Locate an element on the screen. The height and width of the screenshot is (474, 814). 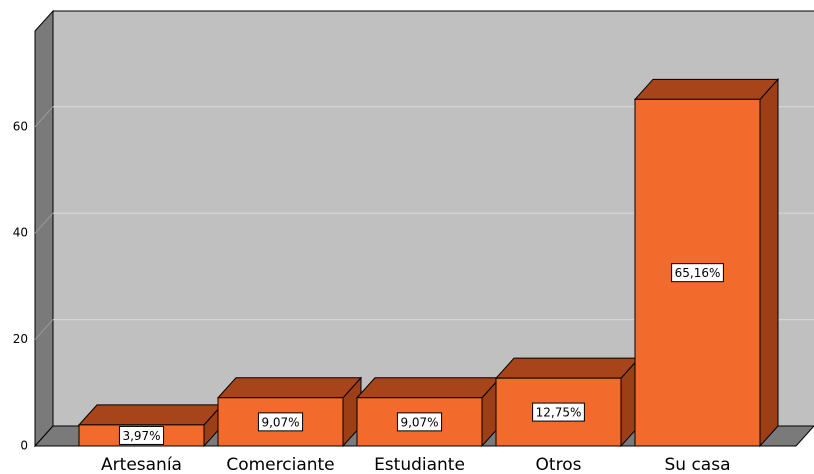
value-label: 12,75% is located at coordinates (559, 413).